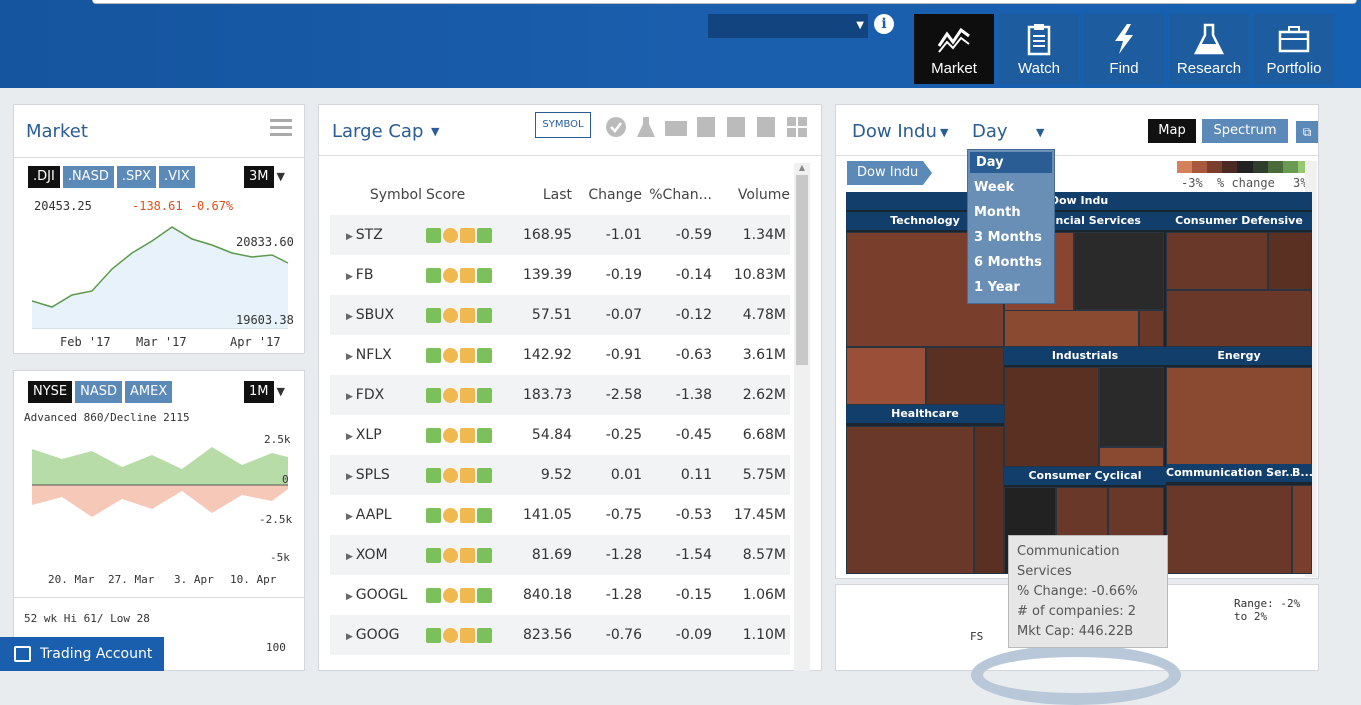 Image resolution: width=1361 pixels, height=705 pixels. What do you see at coordinates (176, 177) in the screenshot?
I see `index-vix-tab: .VIX` at bounding box center [176, 177].